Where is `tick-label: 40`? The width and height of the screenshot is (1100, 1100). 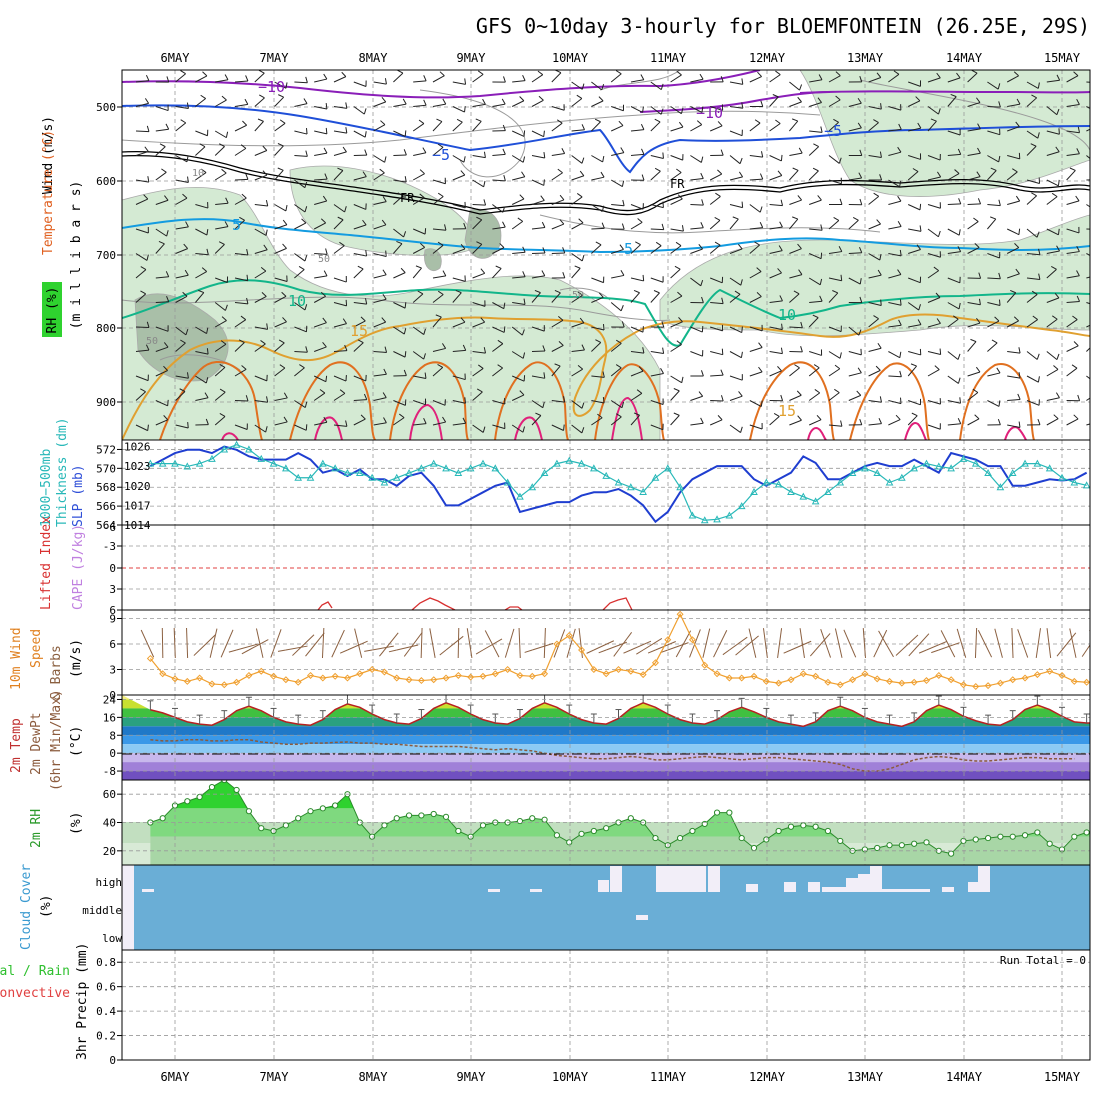 tick-label: 40 is located at coordinates (109, 823).